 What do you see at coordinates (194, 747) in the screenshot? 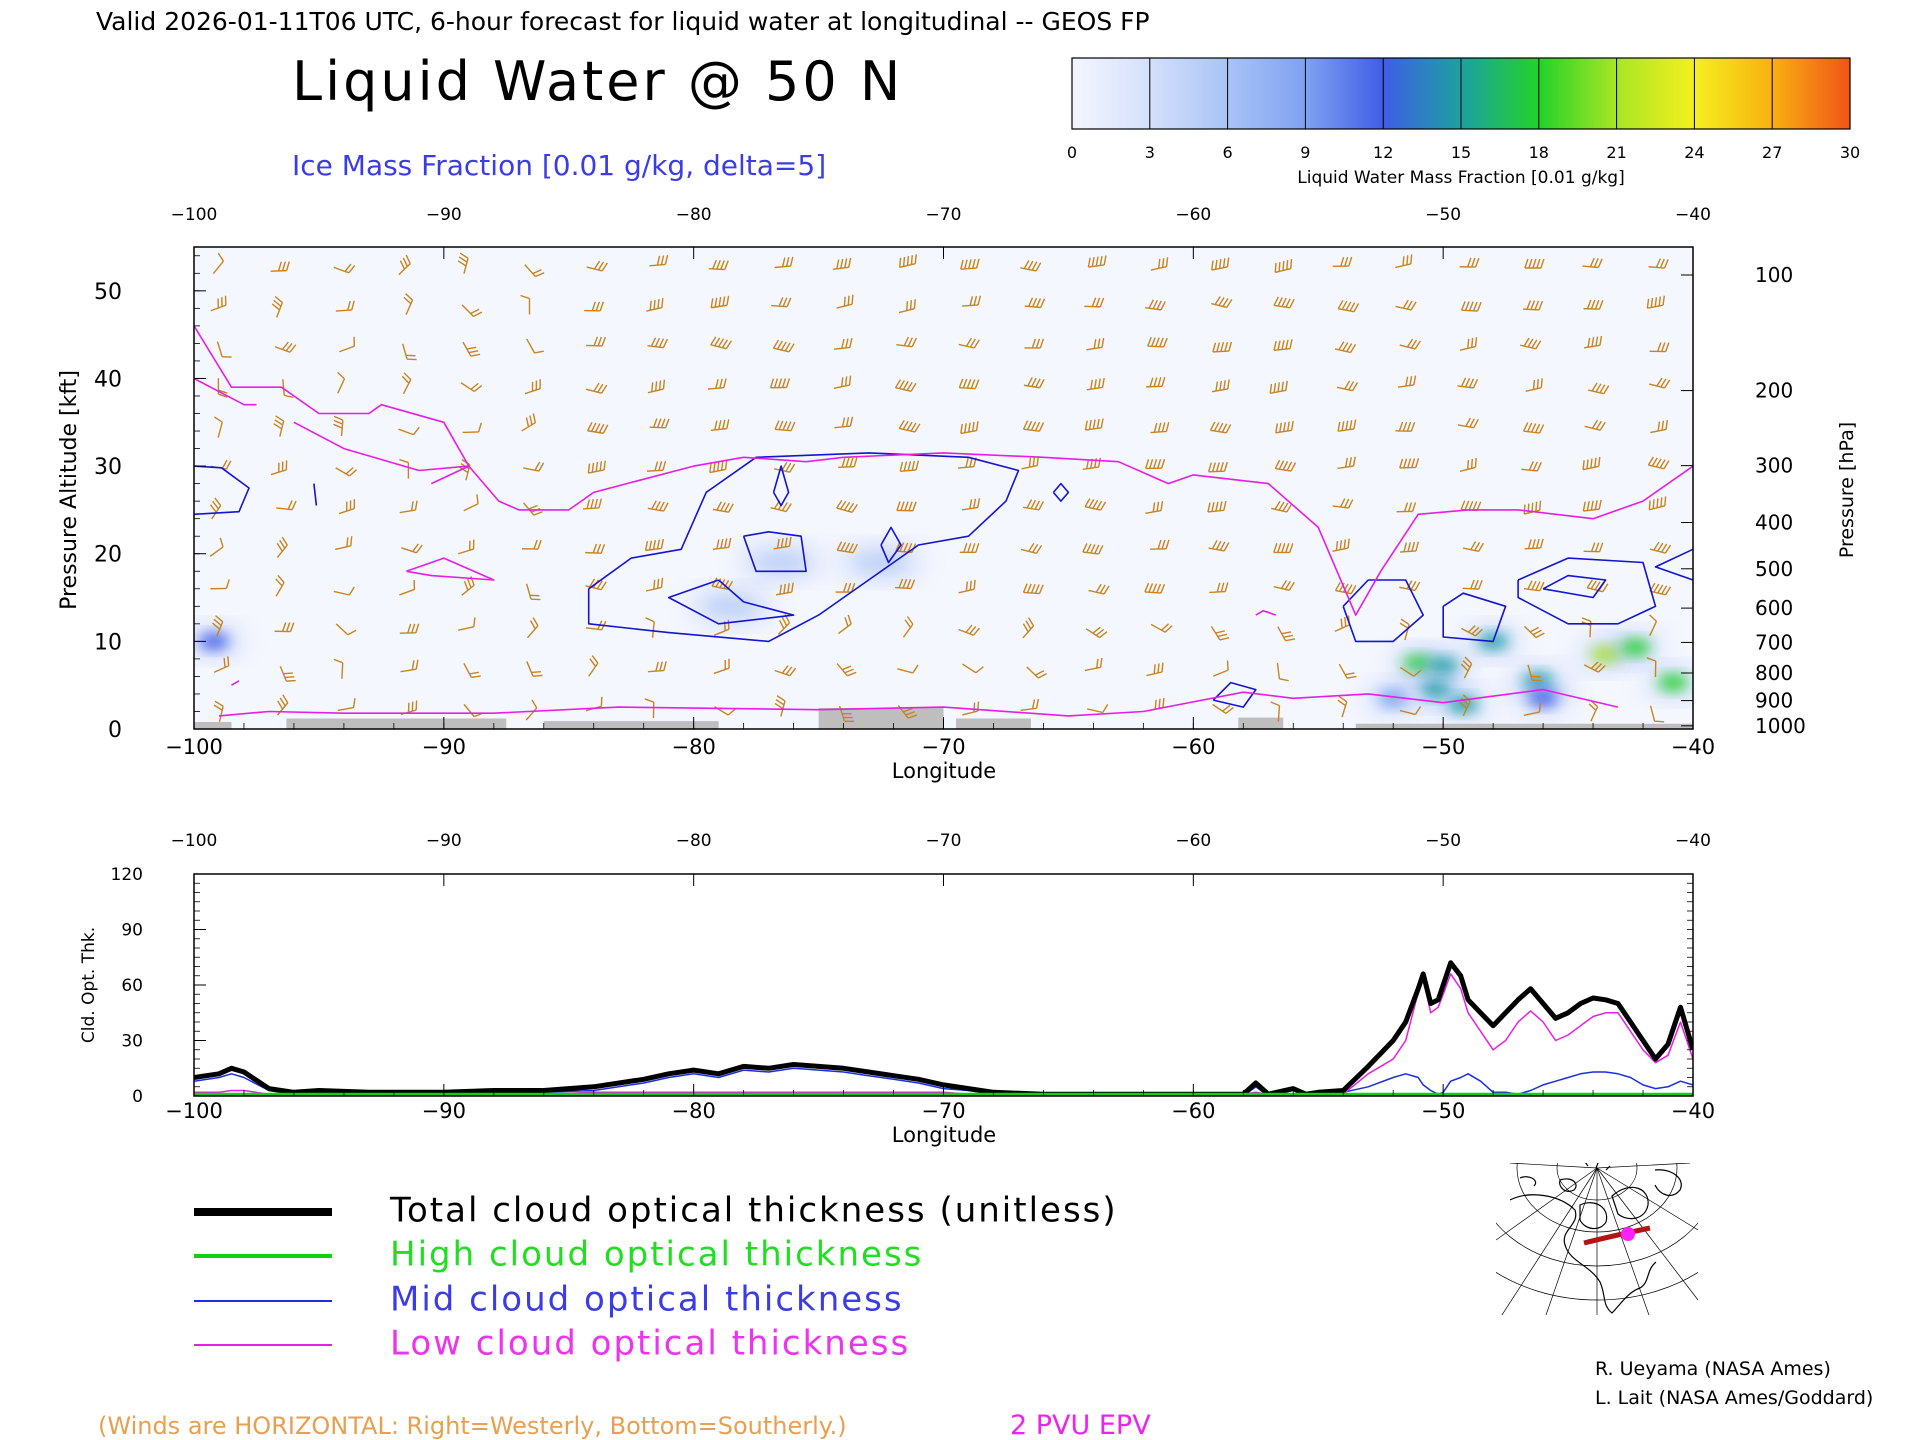
I see `main-x-tick-label: −100` at bounding box center [194, 747].